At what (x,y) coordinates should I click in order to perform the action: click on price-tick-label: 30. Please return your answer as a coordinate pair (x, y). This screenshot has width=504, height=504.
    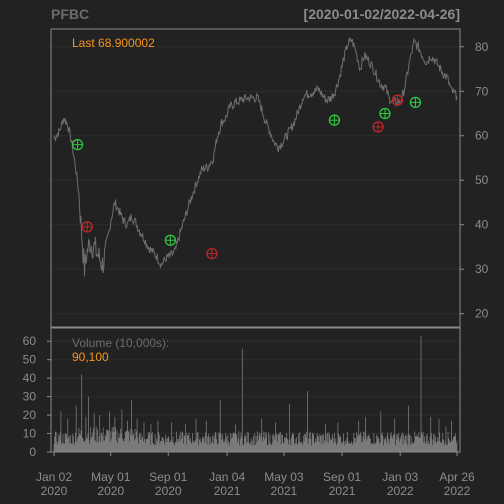
    Looking at the image, I should click on (482, 269).